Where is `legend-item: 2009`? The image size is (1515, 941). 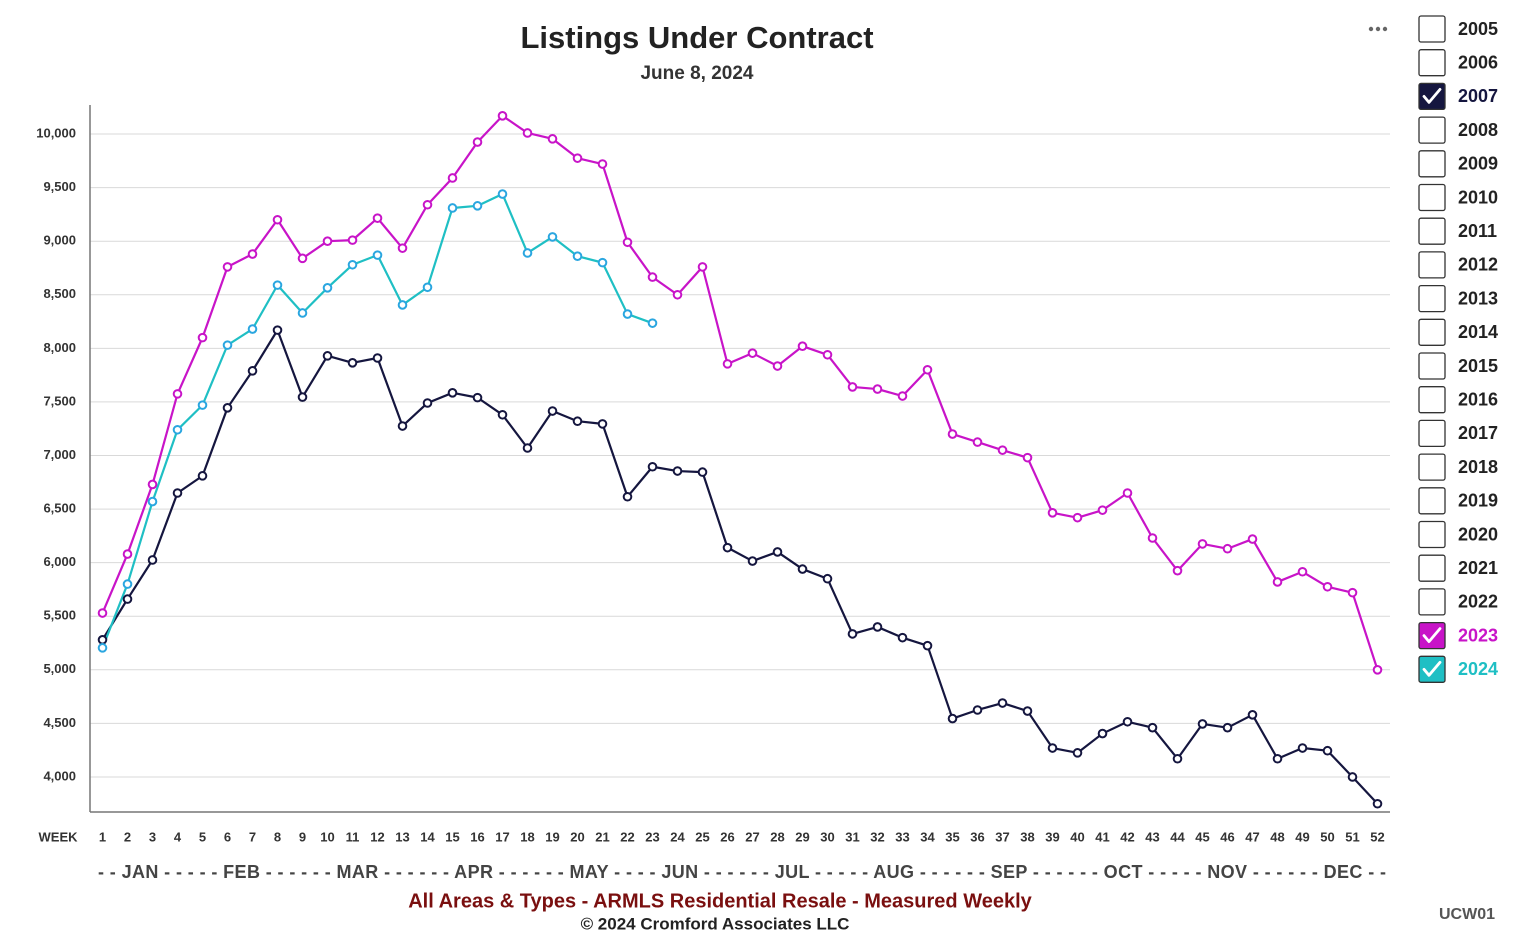 legend-item: 2009 is located at coordinates (1458, 164).